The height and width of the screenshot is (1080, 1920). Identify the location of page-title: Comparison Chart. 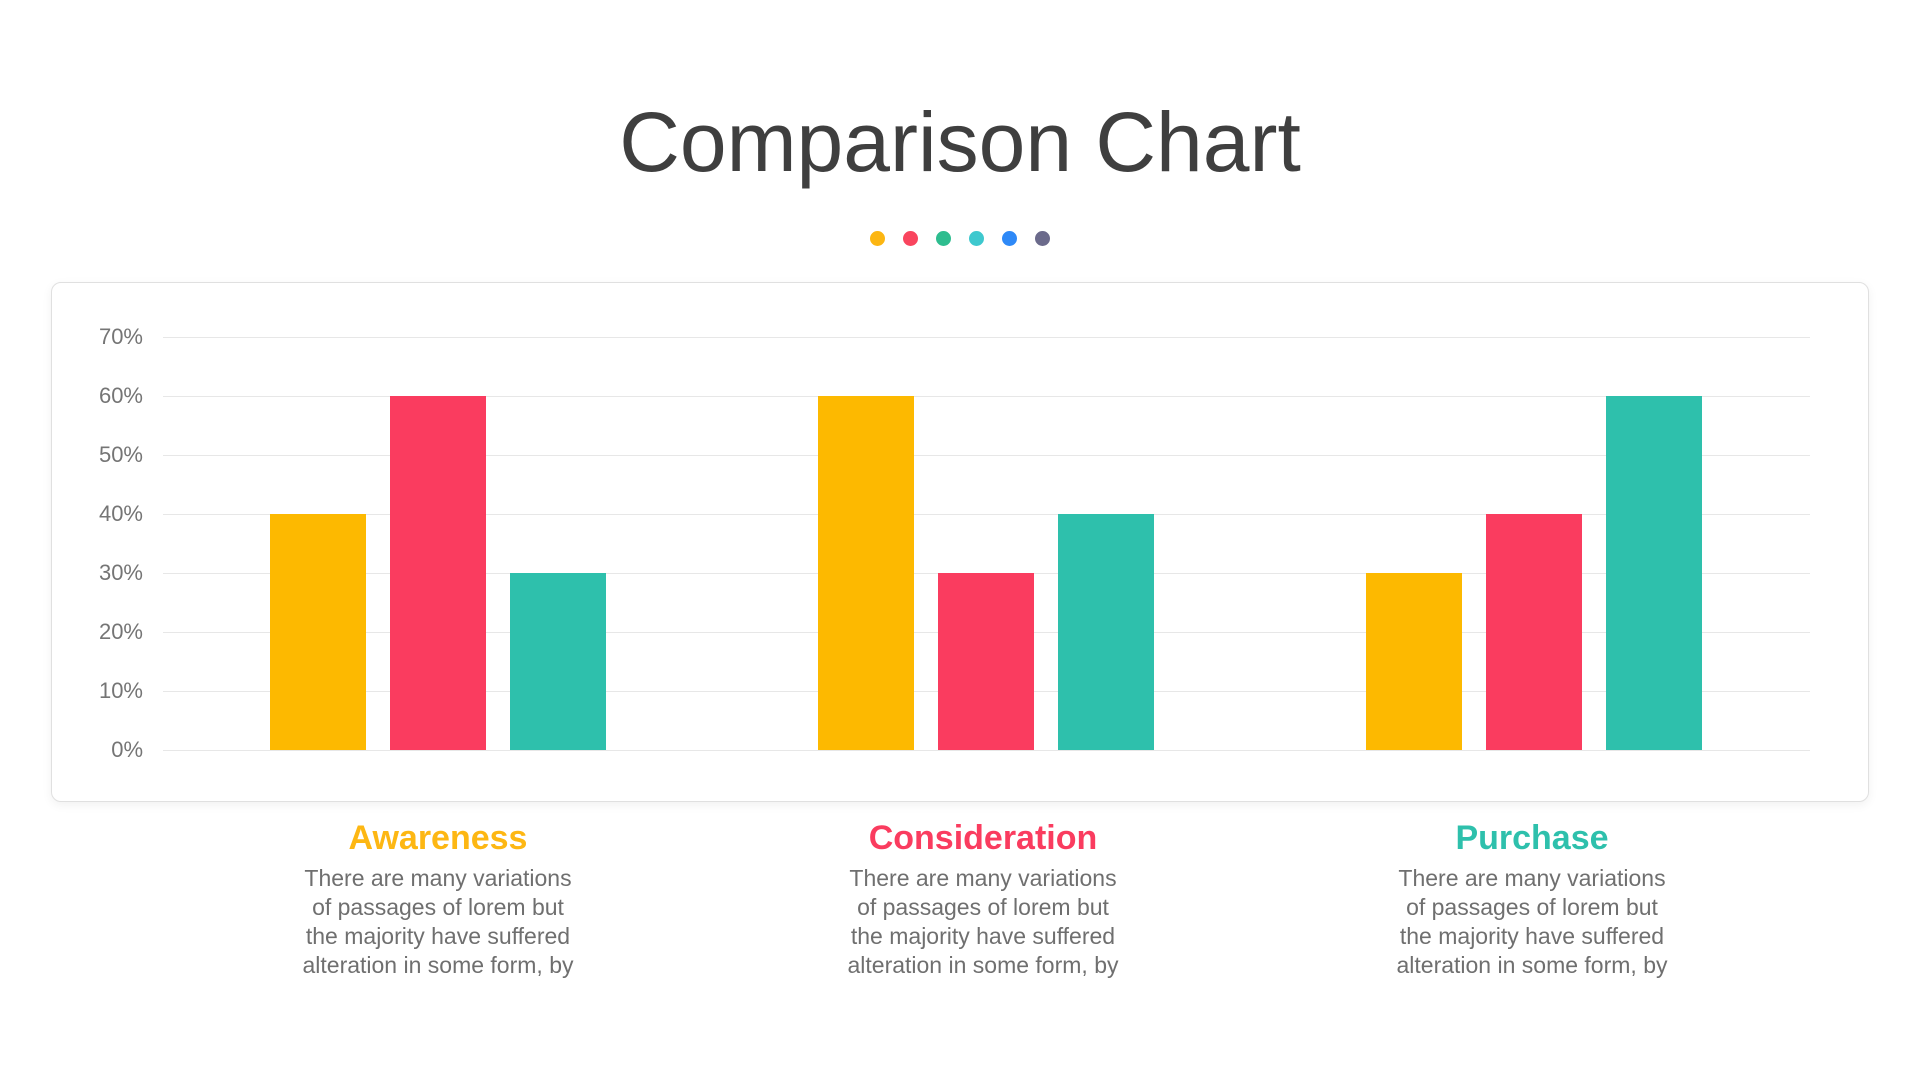
(960, 142).